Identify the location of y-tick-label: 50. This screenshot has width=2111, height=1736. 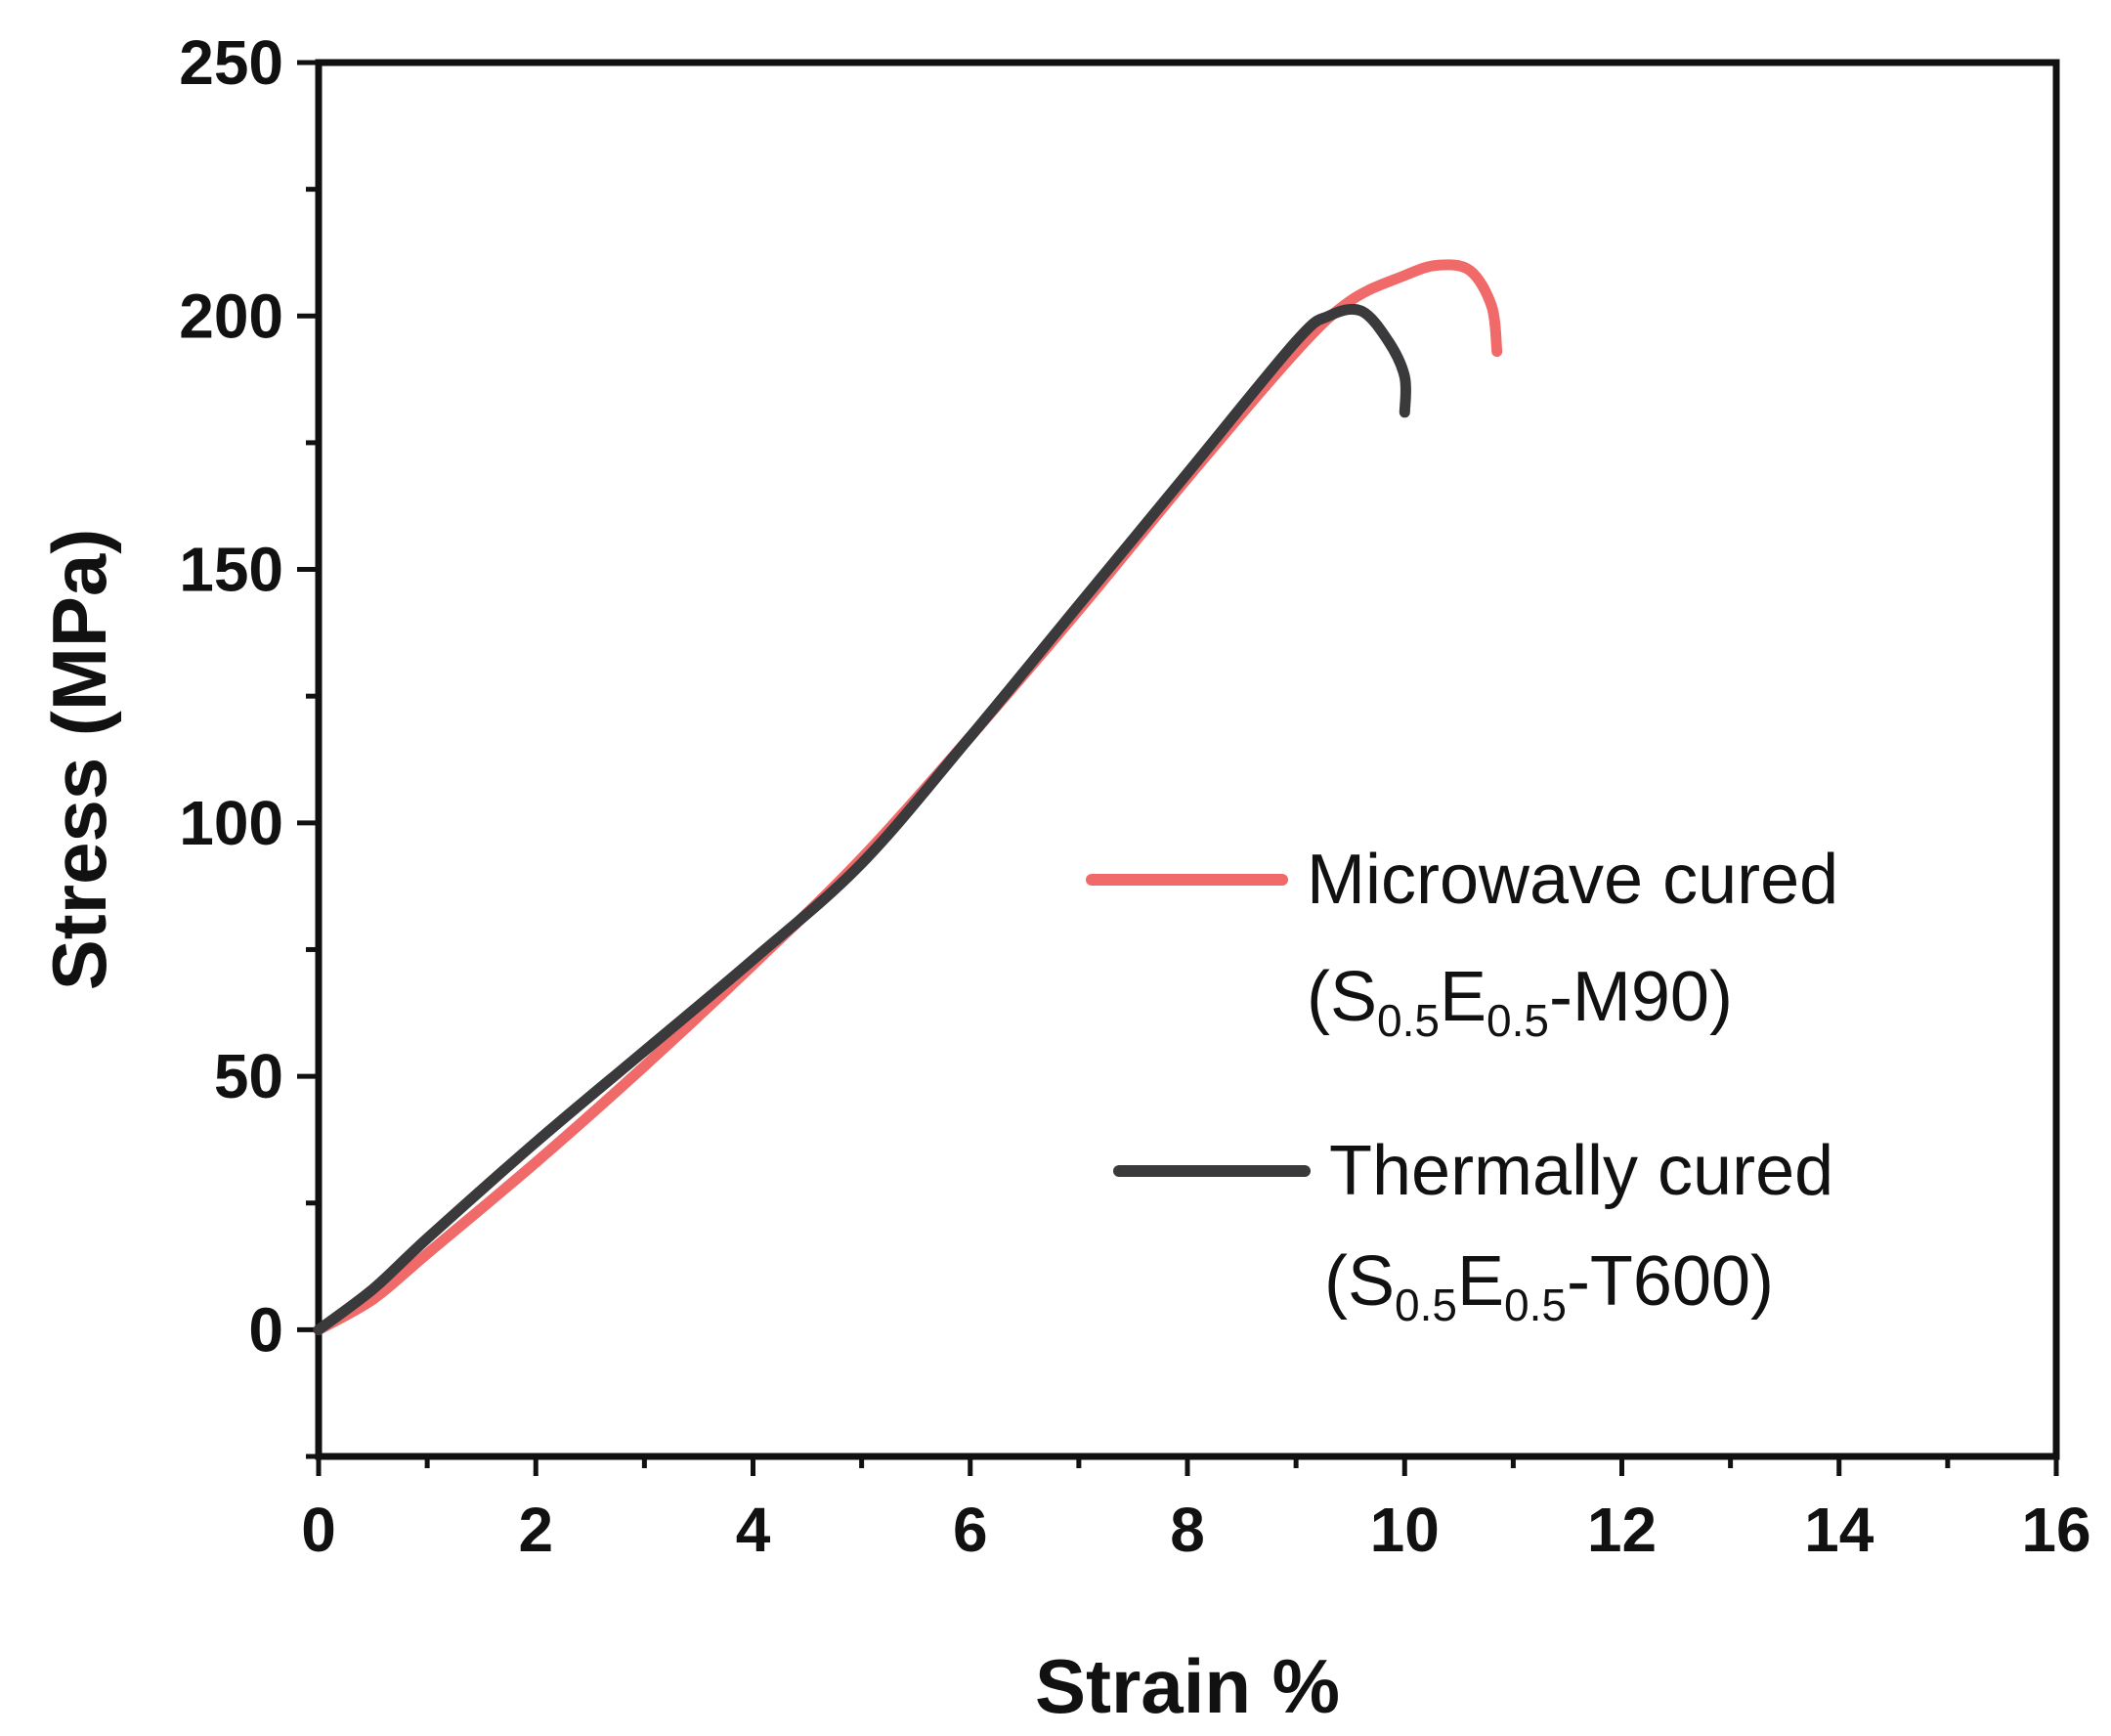
(249, 1076).